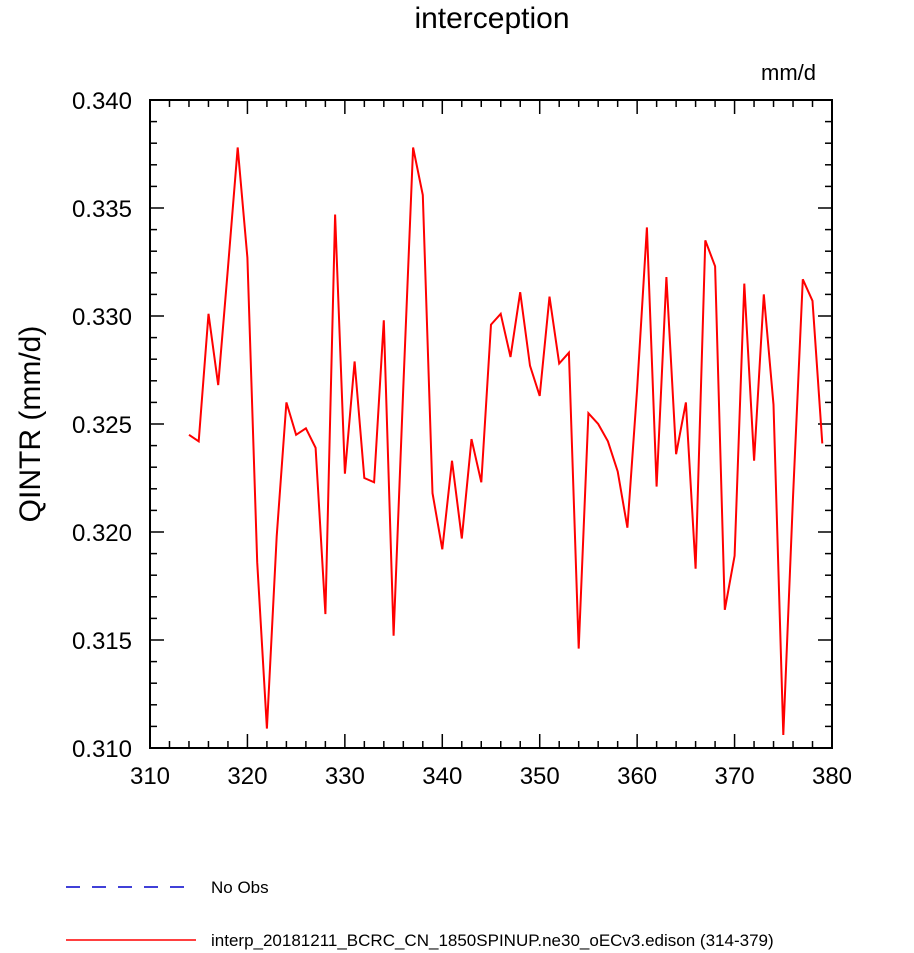  What do you see at coordinates (788, 72) in the screenshot?
I see `units-label: mm/d` at bounding box center [788, 72].